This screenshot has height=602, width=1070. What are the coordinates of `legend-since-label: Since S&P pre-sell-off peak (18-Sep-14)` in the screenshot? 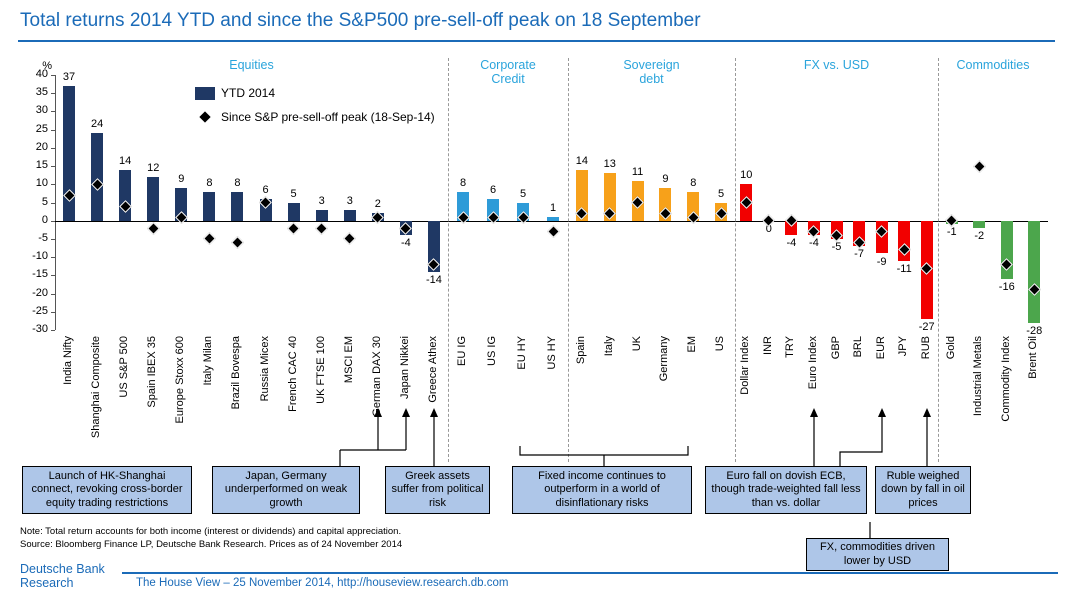 It's located at (328, 117).